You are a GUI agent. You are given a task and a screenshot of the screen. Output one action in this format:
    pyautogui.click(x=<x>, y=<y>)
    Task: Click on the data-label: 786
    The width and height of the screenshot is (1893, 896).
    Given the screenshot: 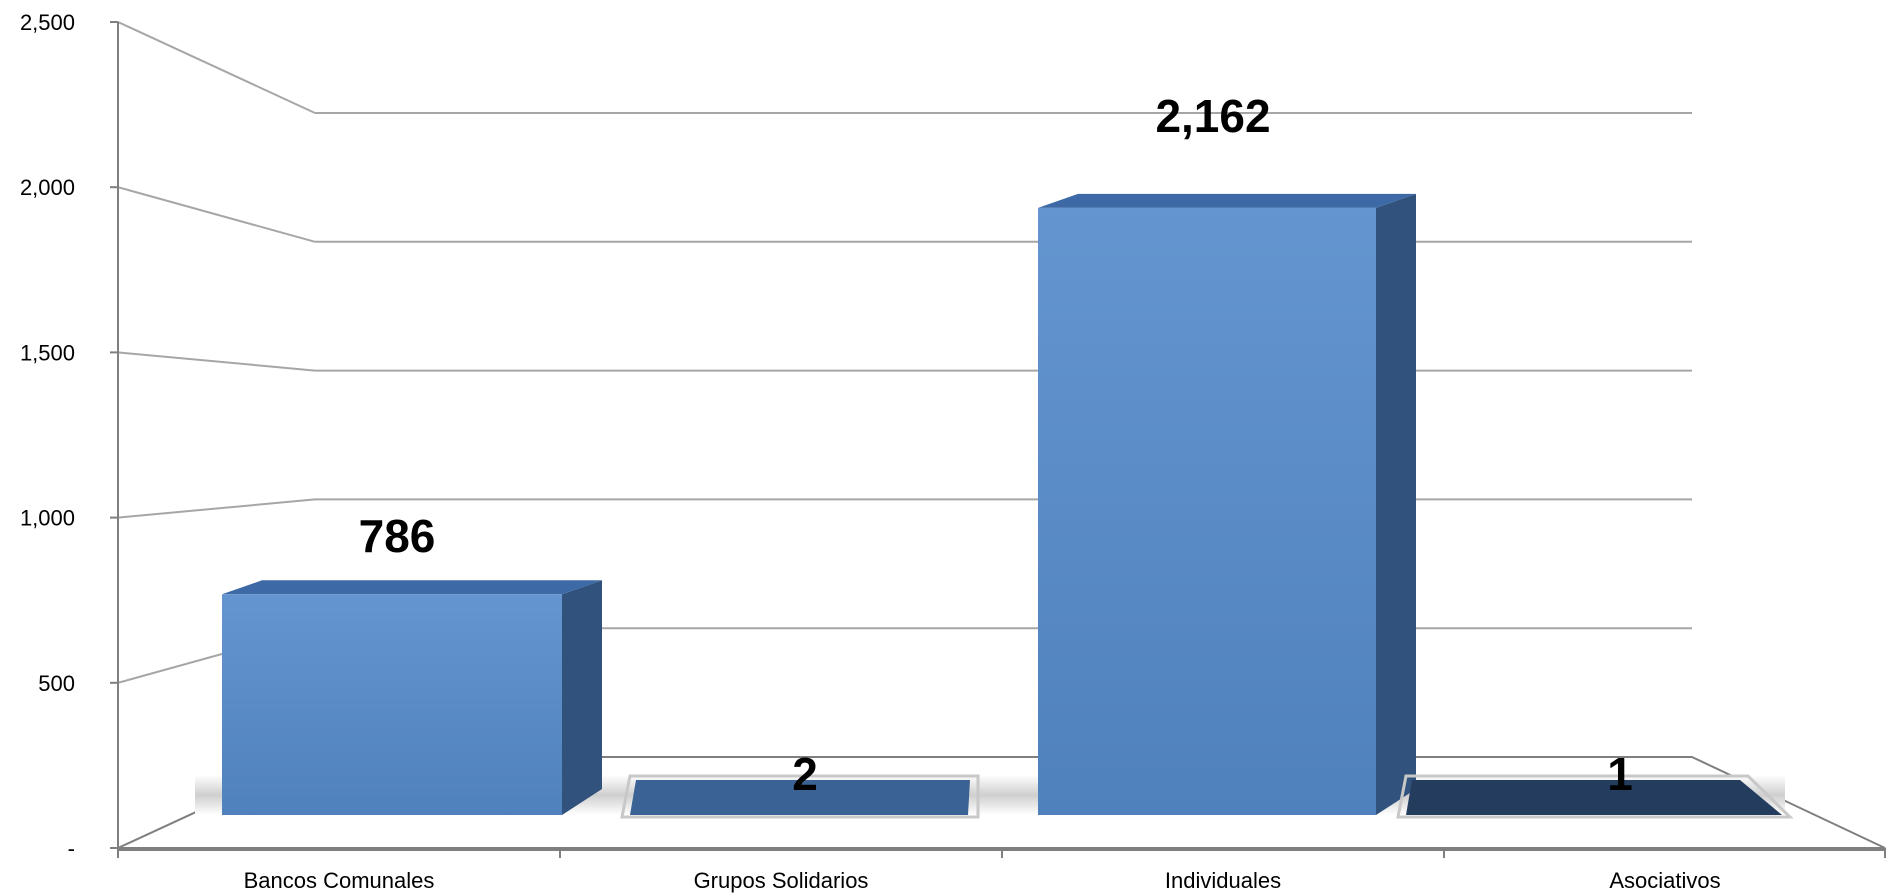 What is the action you would take?
    pyautogui.click(x=397, y=536)
    